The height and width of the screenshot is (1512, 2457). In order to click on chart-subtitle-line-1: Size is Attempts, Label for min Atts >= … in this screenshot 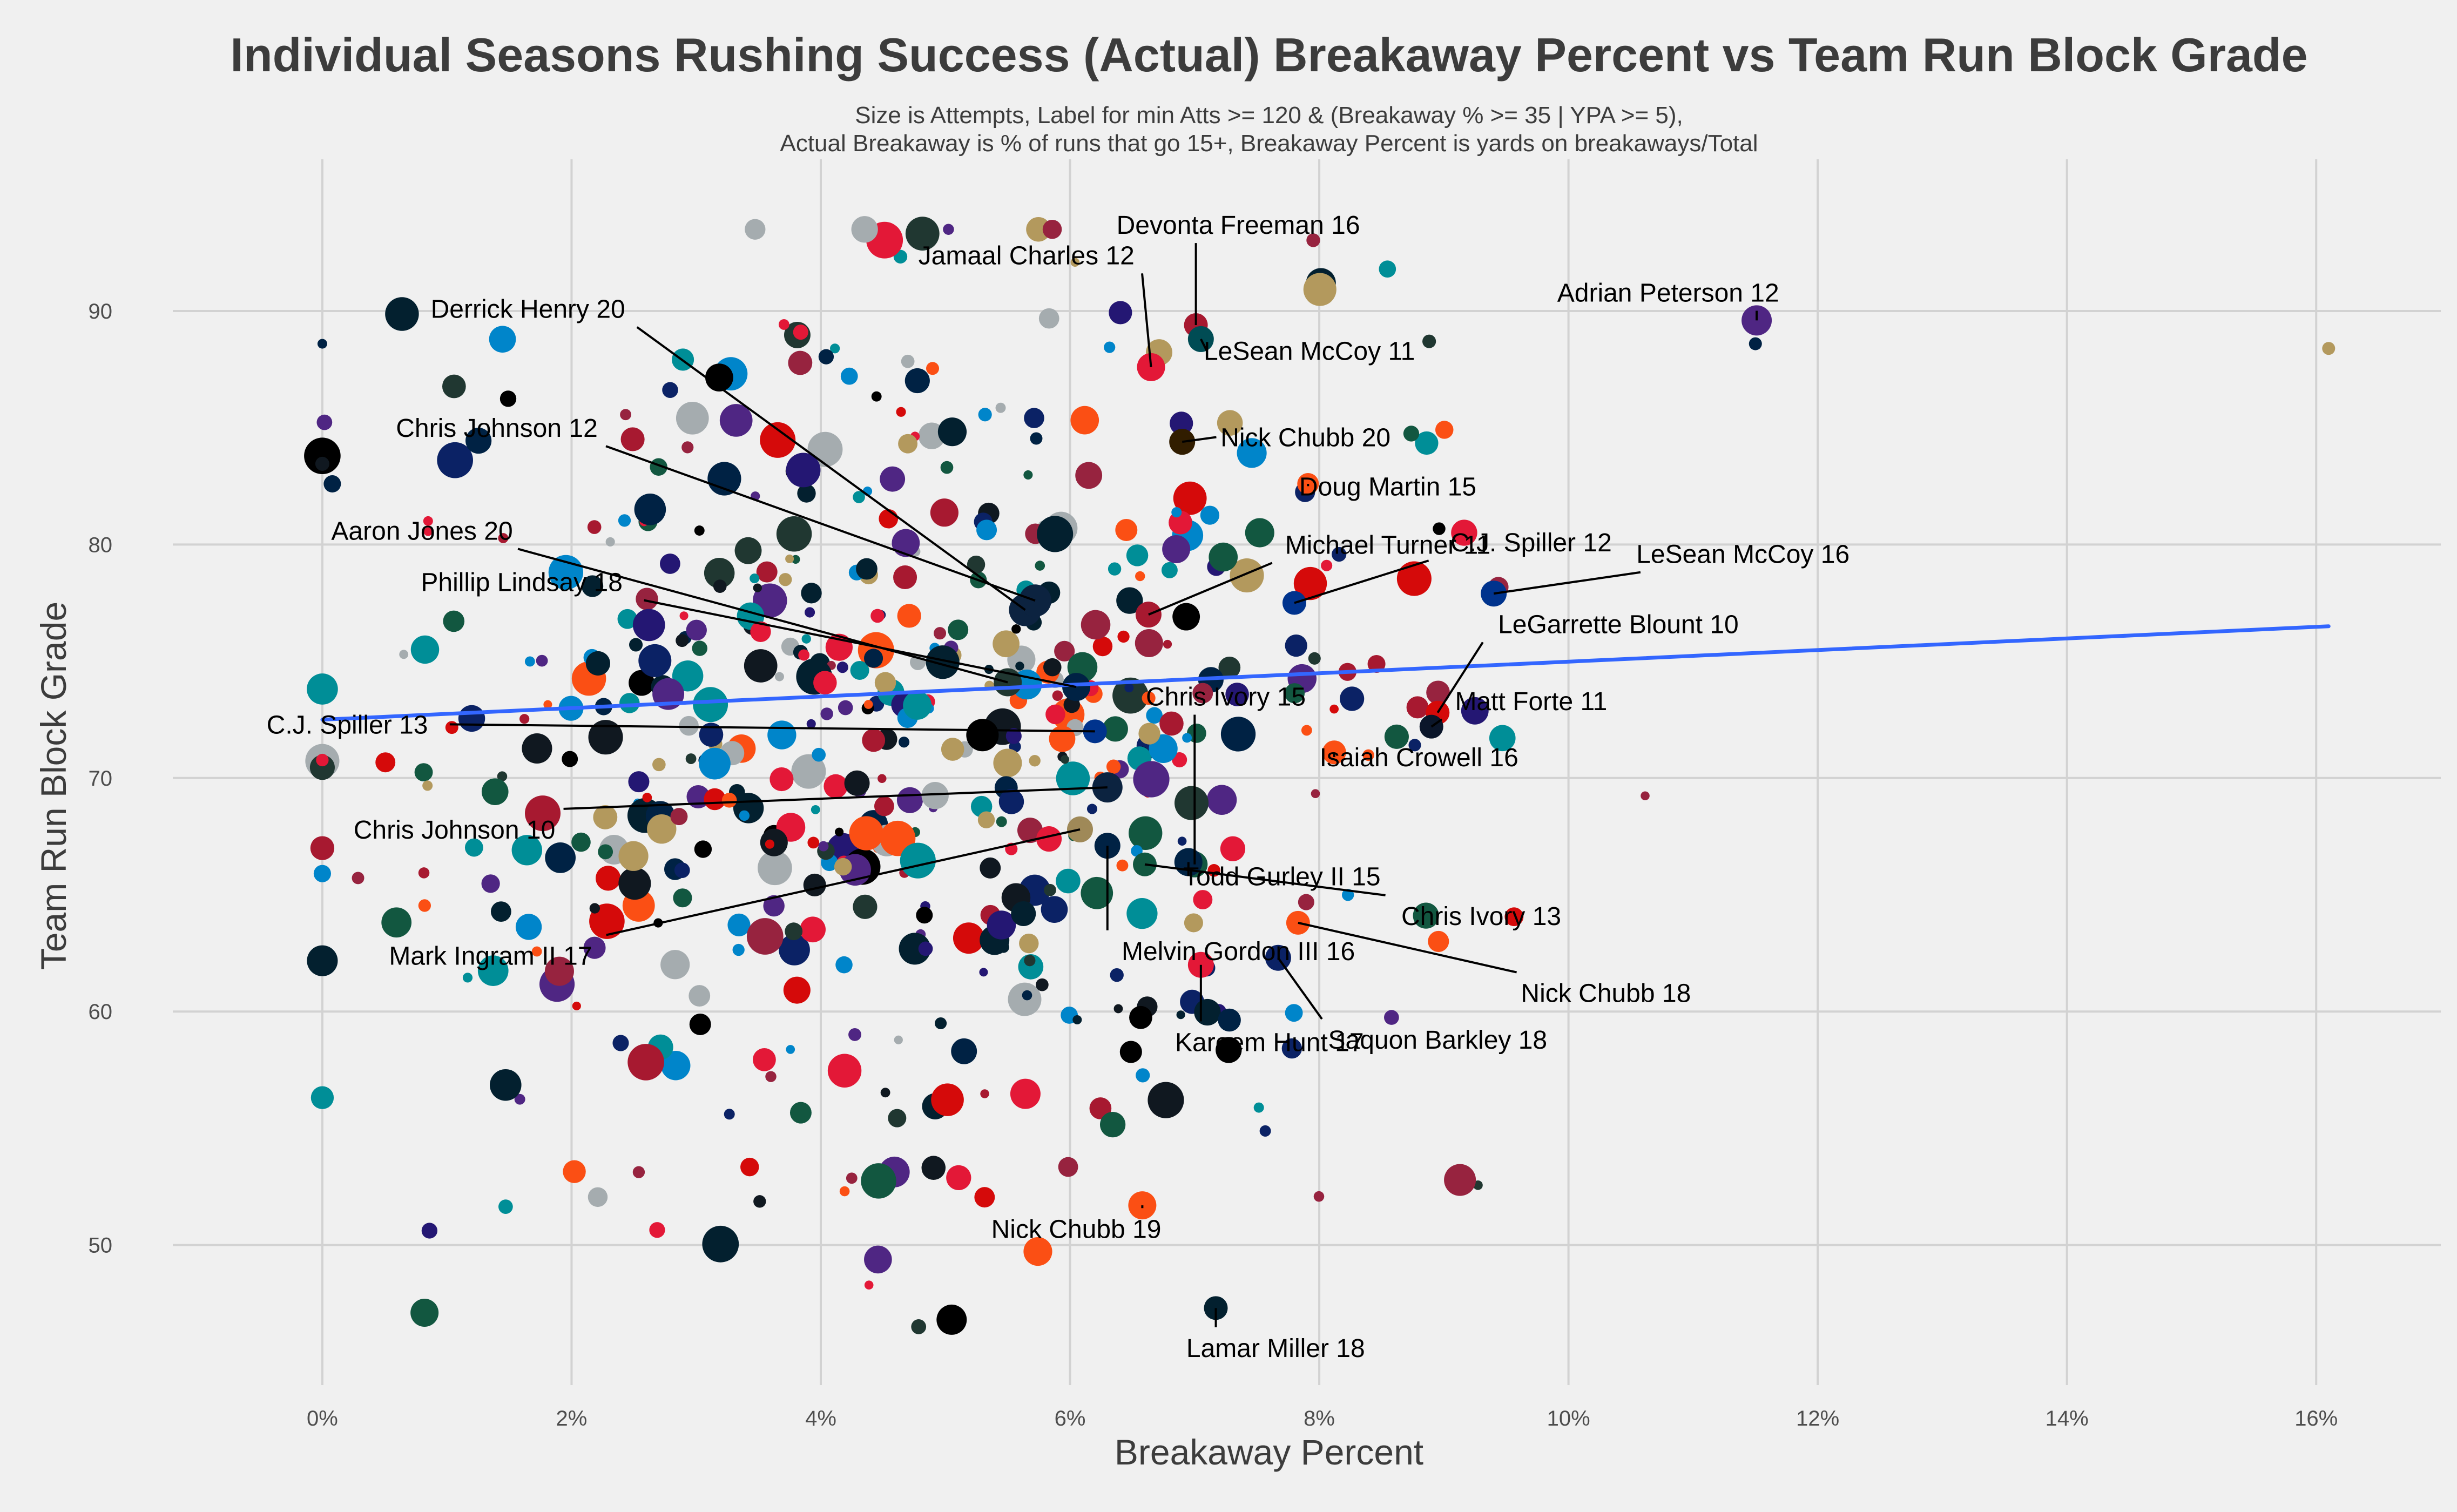, I will do `click(1269, 115)`.